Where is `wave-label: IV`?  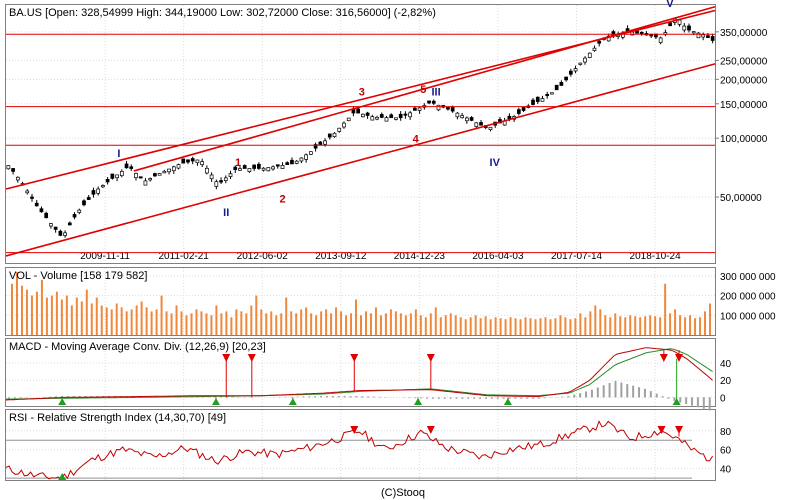 wave-label: IV is located at coordinates (495, 163).